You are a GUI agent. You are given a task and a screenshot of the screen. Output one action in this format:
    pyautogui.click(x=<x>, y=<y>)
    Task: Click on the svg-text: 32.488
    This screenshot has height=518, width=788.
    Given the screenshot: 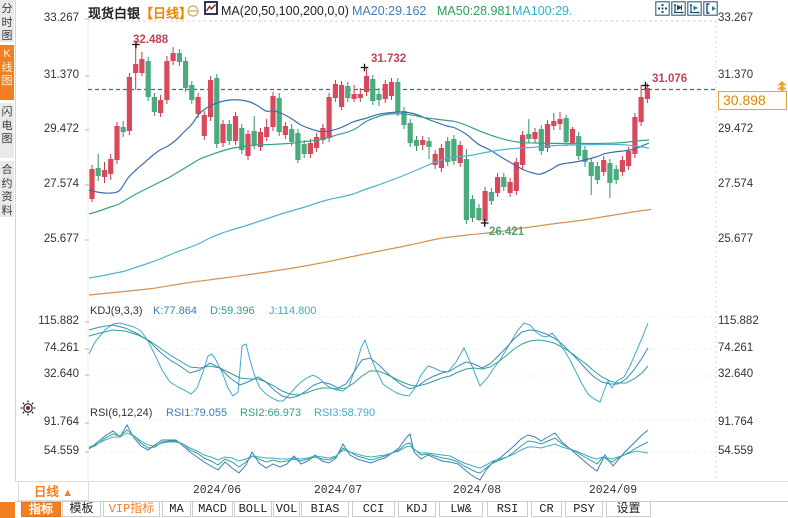 What is the action you would take?
    pyautogui.click(x=151, y=40)
    